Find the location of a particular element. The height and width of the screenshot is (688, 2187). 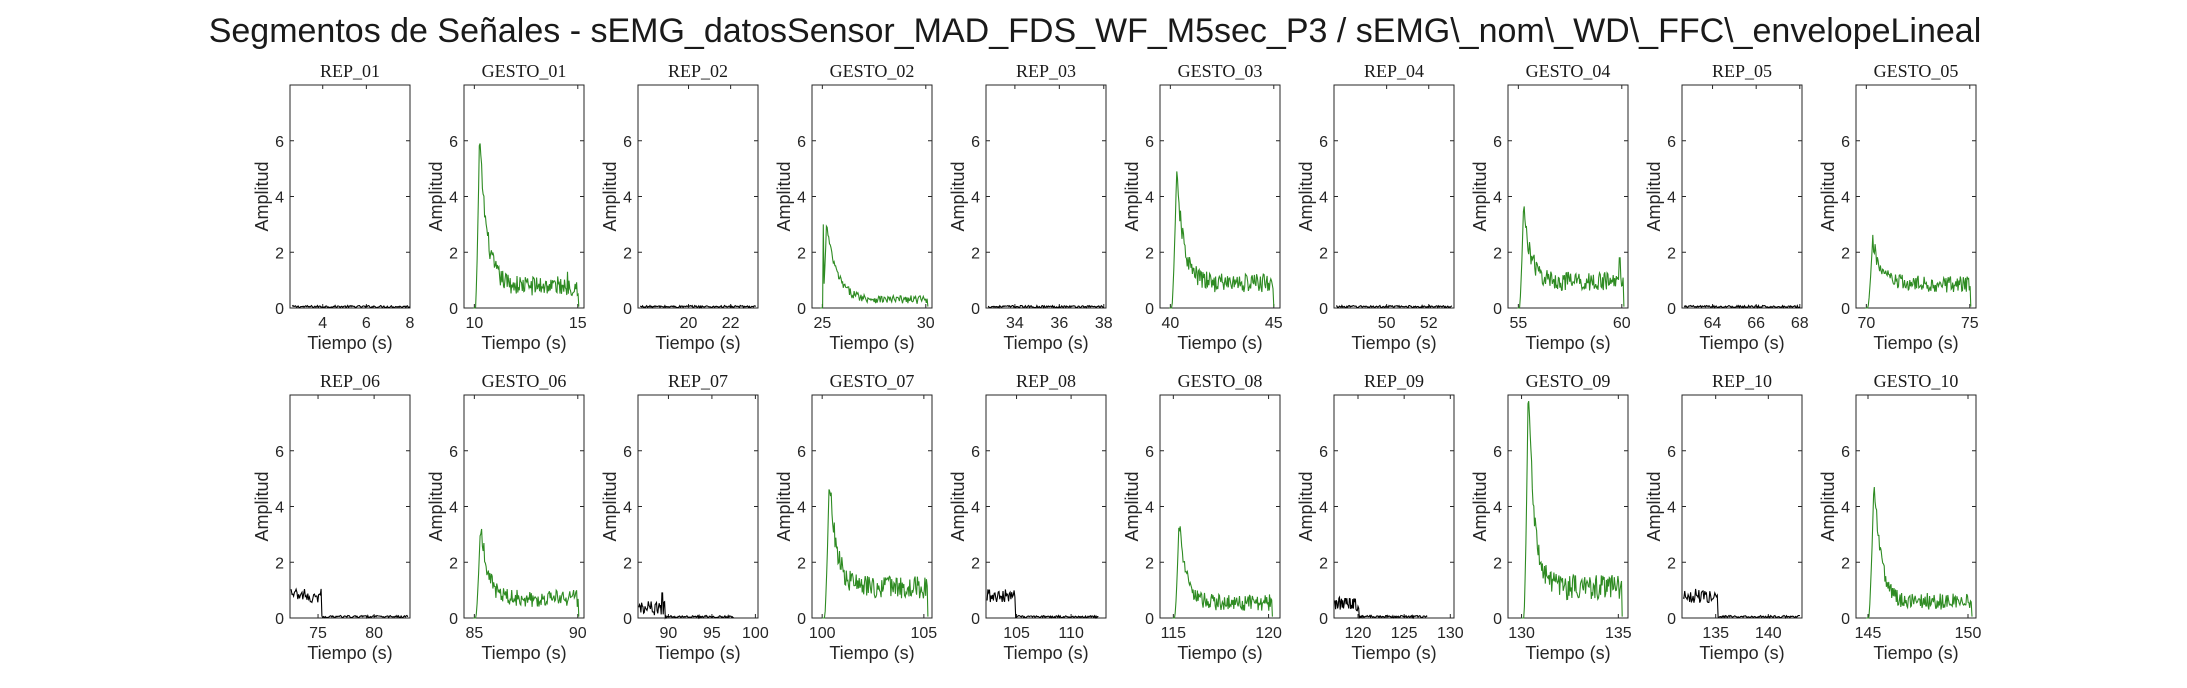

x-tick-label: 145 is located at coordinates (1868, 633).